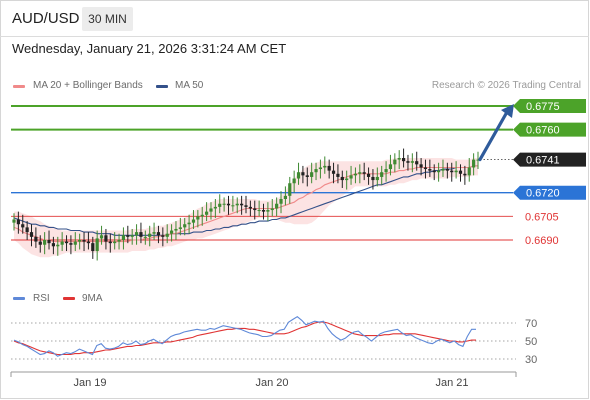 The width and height of the screenshot is (590, 400). Describe the element at coordinates (531, 360) in the screenshot. I see `rsi-tick-label-2: 30` at that location.